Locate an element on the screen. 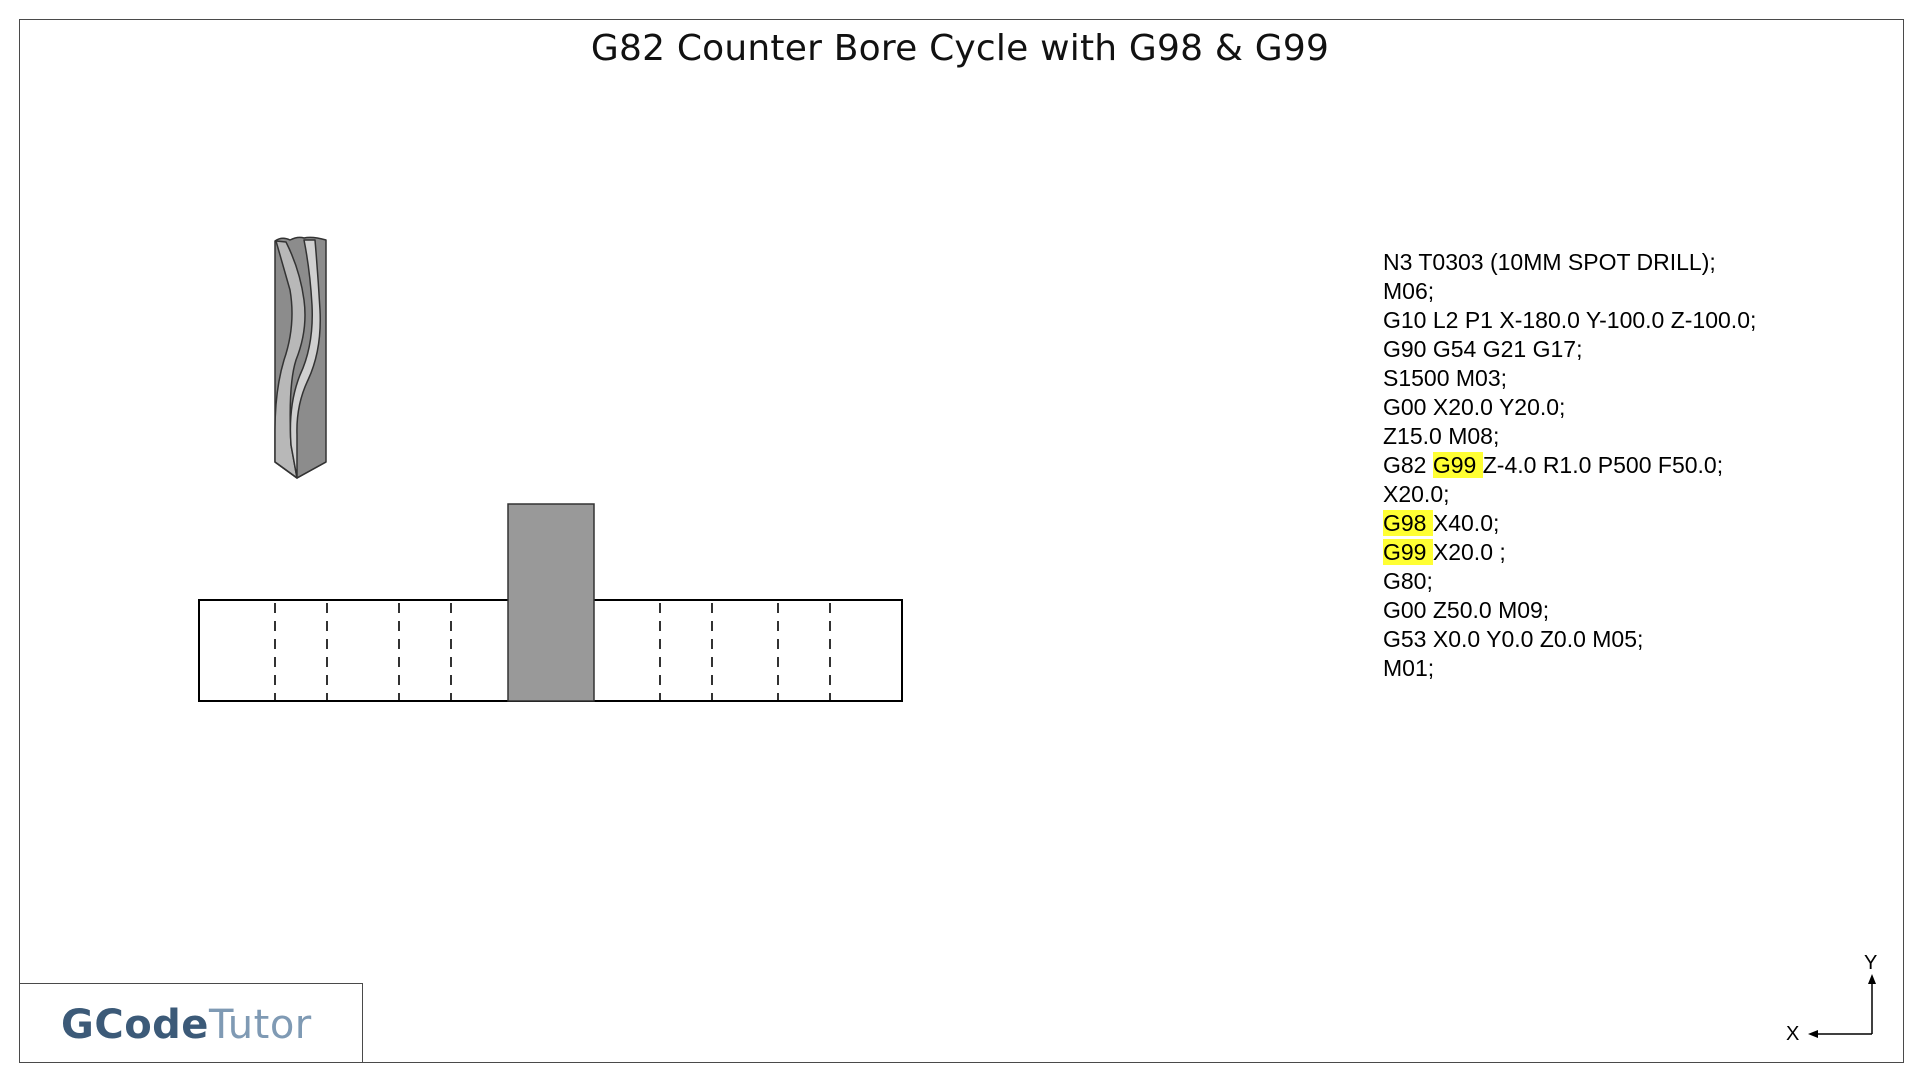 Image resolution: width=1920 pixels, height=1080 pixels. code-text: G53 X0.0 Y0.0 Z0.0 M05; is located at coordinates (1513, 639).